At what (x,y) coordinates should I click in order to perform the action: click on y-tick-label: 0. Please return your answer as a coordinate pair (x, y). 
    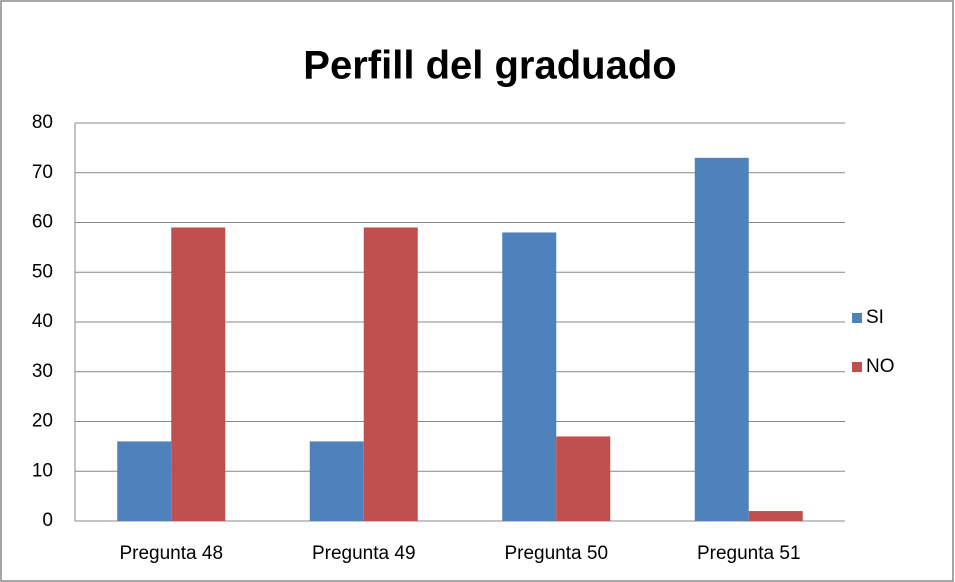
    Looking at the image, I should click on (47, 520).